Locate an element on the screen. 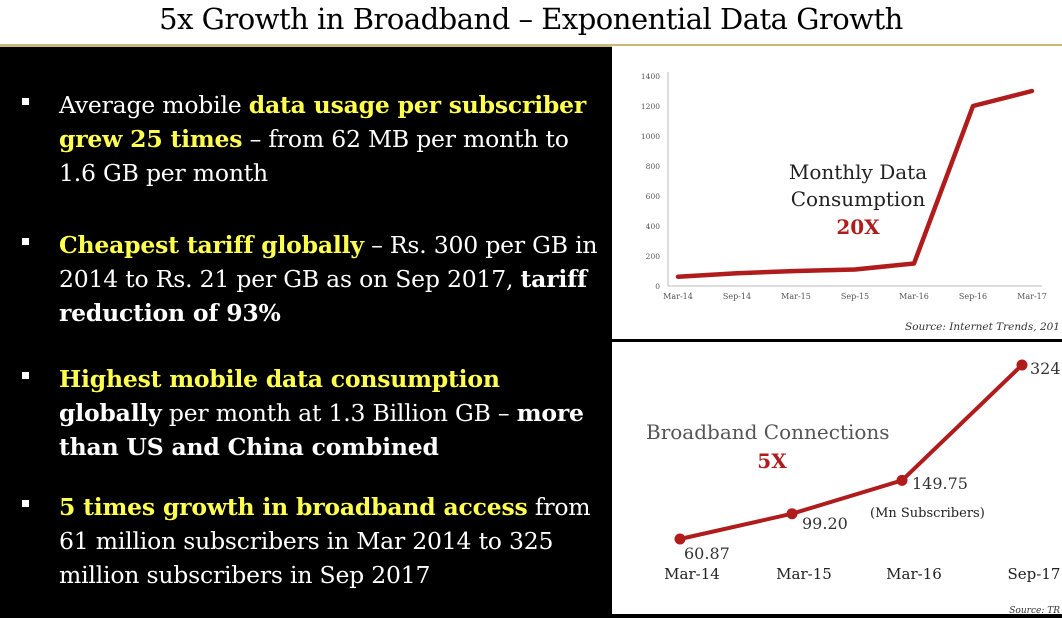 This screenshot has height=618, width=1062. bullet-segment: Highest mobile data consumption is located at coordinates (279, 379).